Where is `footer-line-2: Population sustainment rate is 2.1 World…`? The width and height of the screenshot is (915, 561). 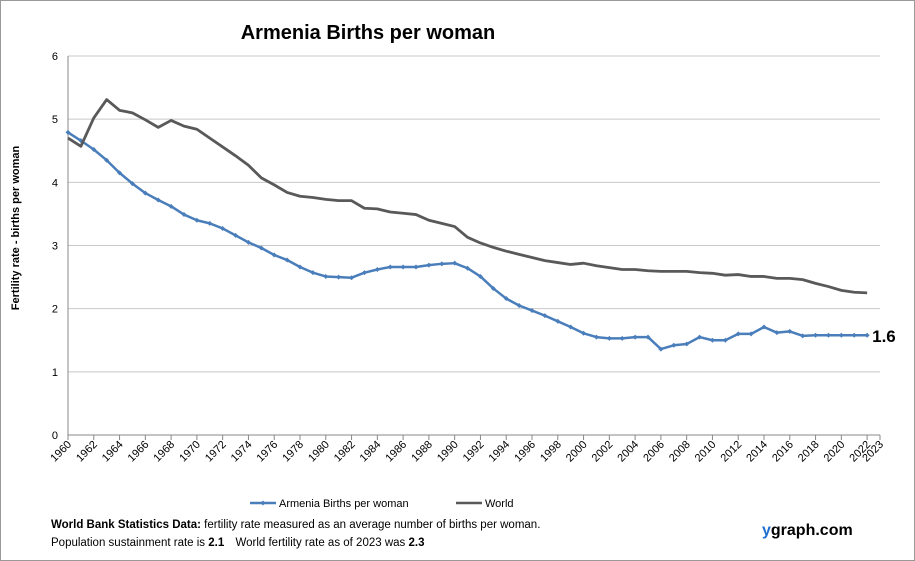
footer-line-2: Population sustainment rate is 2.1 World… is located at coordinates (237, 543).